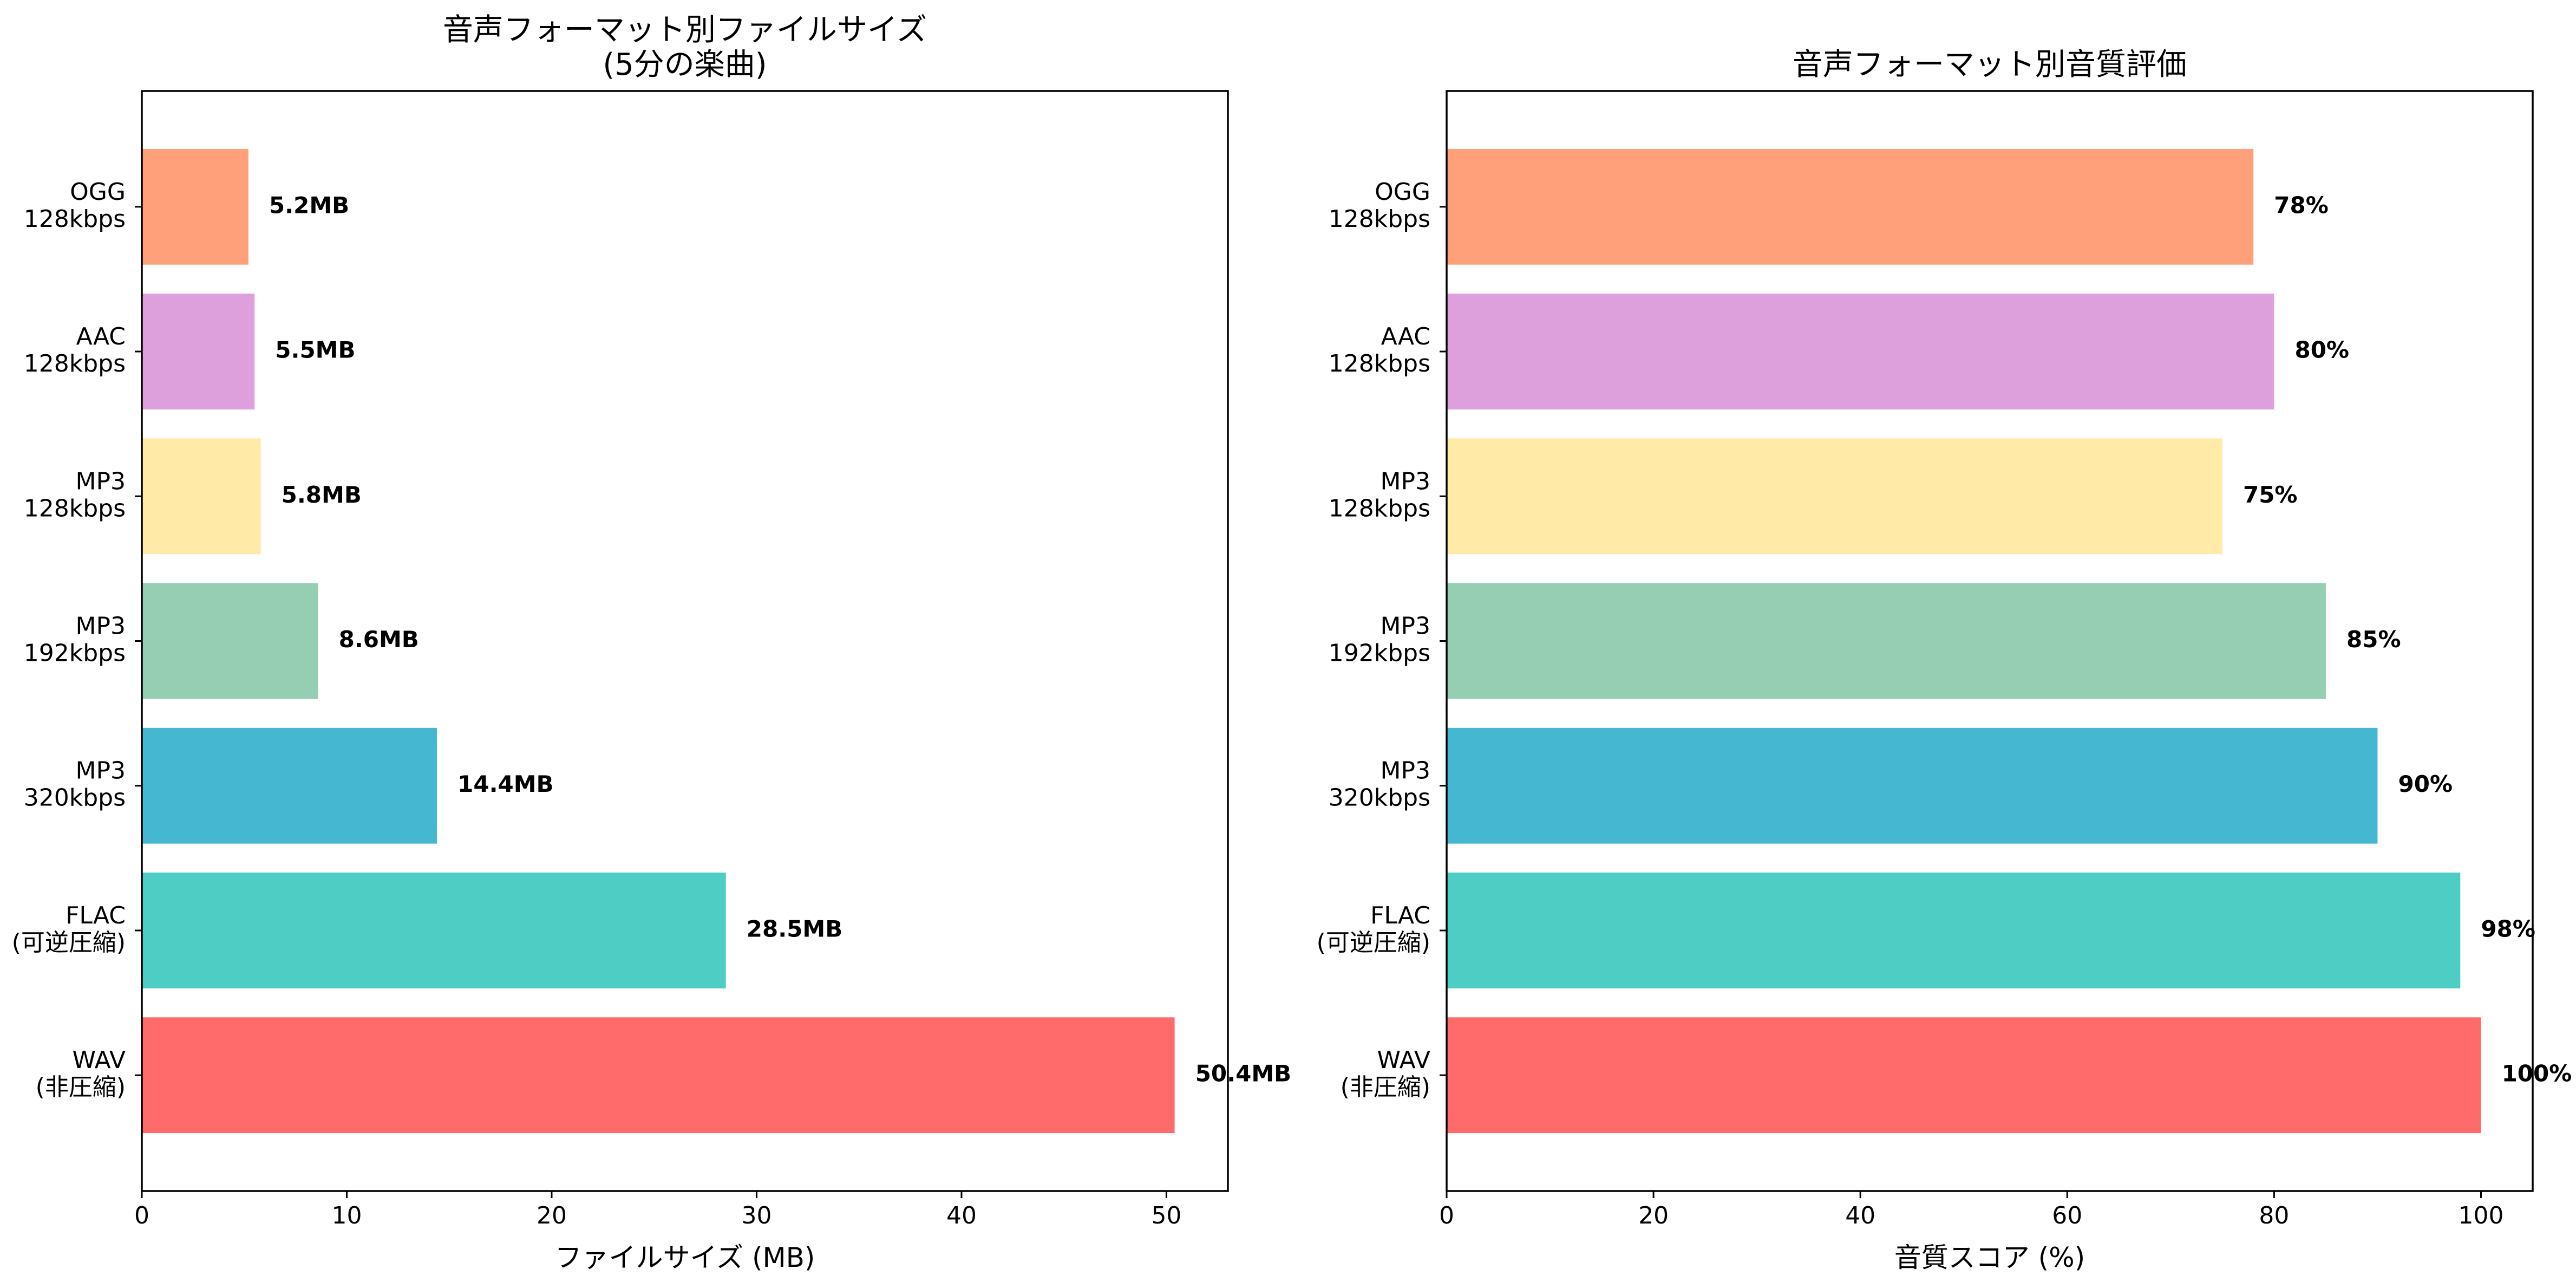  Describe the element at coordinates (322, 495) in the screenshot. I see `data-label-4: 5.8MB` at that location.